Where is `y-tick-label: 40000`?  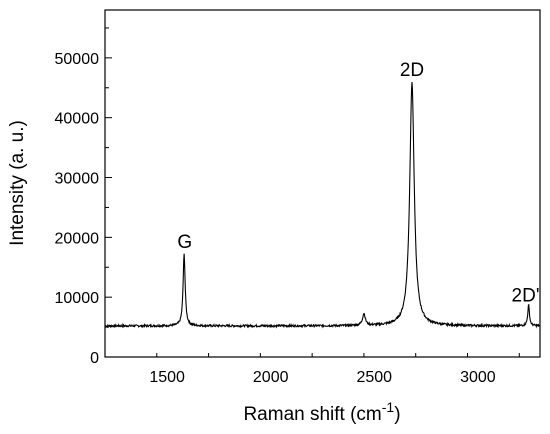
y-tick-label: 40000 is located at coordinates (77, 119).